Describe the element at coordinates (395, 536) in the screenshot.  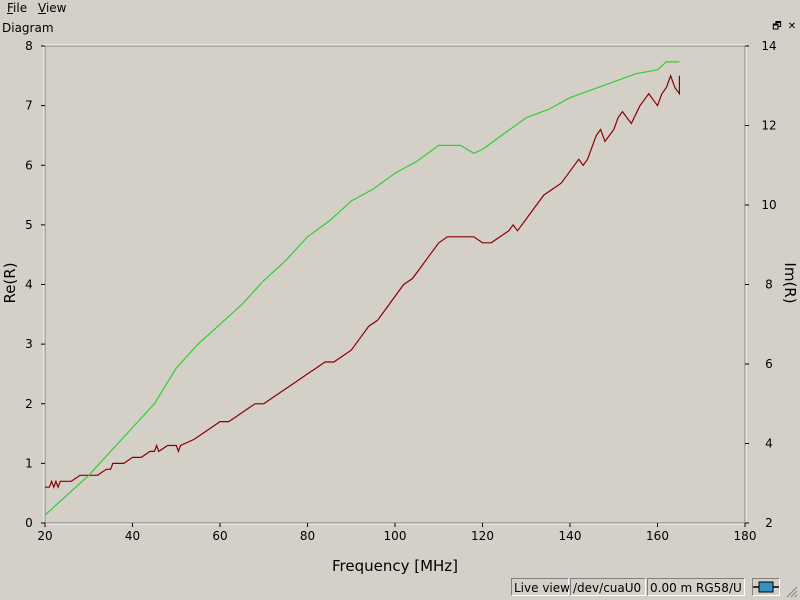
I see `x-tick-label-4: 100` at that location.